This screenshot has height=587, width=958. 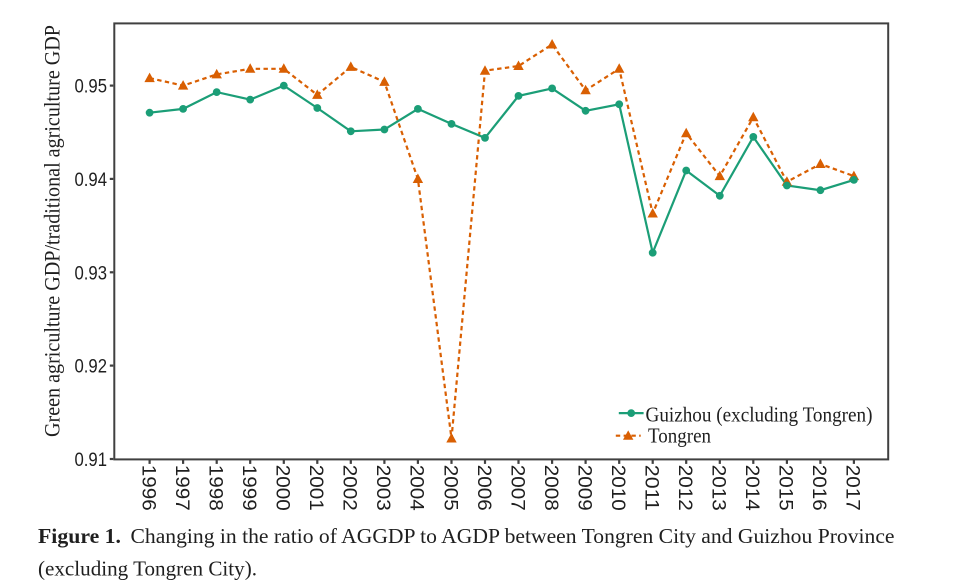 What do you see at coordinates (216, 488) in the screenshot?
I see `svg-text: 1998` at bounding box center [216, 488].